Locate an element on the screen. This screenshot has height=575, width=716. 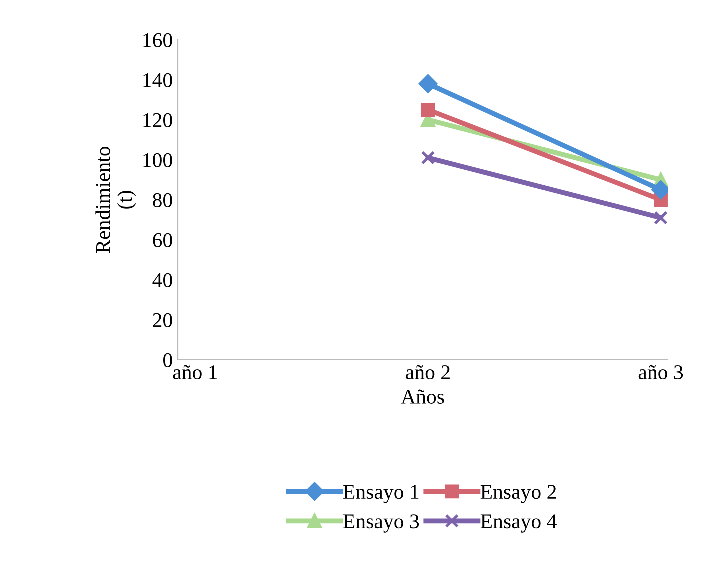
x-tick-label: año 2 is located at coordinates (428, 372).